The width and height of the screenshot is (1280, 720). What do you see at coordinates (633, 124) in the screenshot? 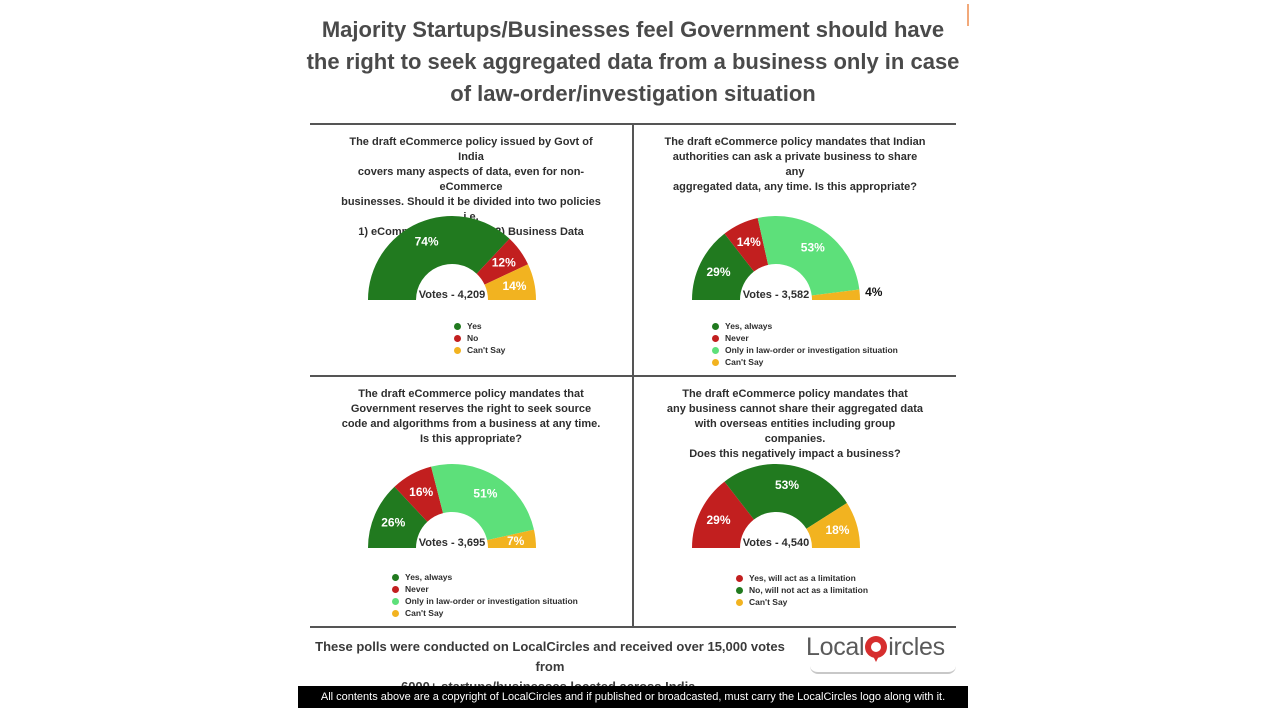
I see `top-divider` at bounding box center [633, 124].